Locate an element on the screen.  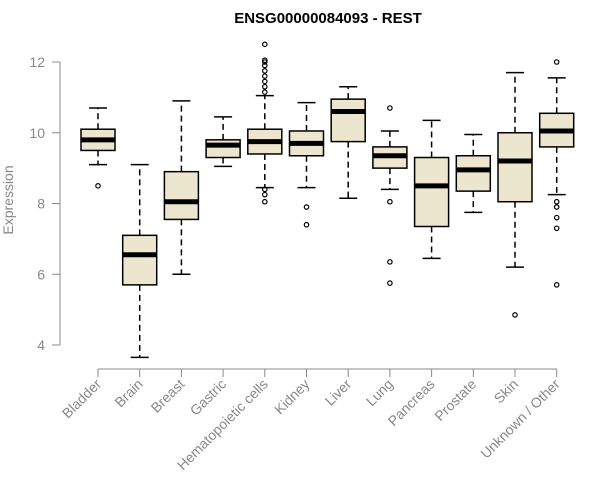
x-tick-label: Bladder is located at coordinates (82, 399).